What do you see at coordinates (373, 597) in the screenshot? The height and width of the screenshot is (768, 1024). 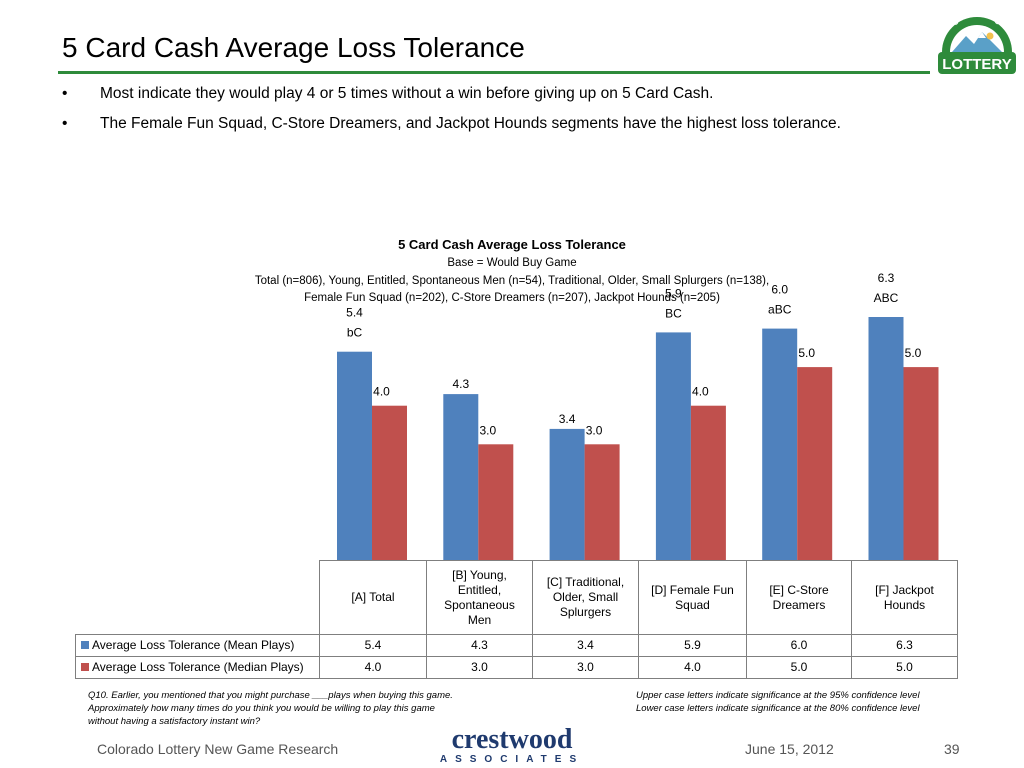 I see `category-header-a: [A] Total` at bounding box center [373, 597].